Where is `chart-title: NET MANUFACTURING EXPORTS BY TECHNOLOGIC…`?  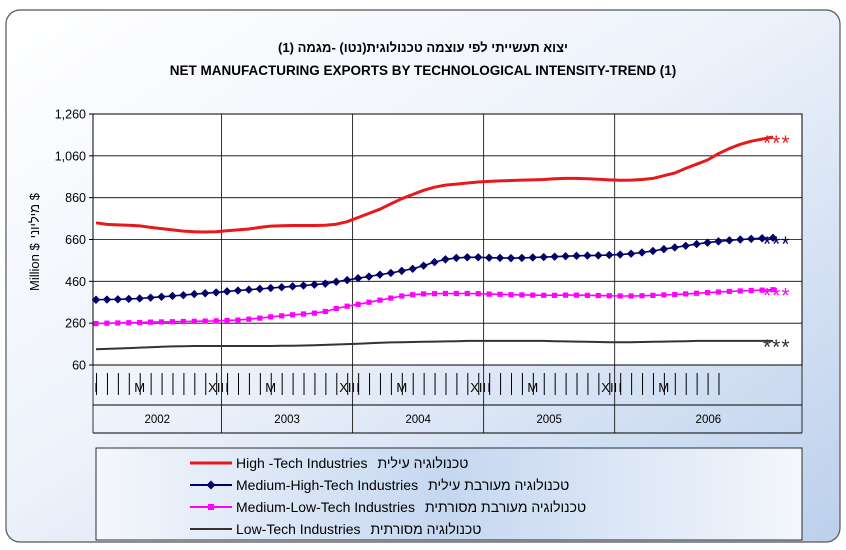
chart-title: NET MANUFACTURING EXPORTS BY TECHNOLOGIC… is located at coordinates (423, 70).